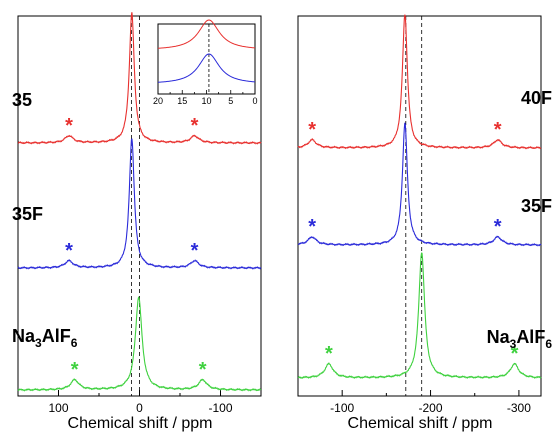 The image size is (559, 438). I want to click on x-tick-label: -300, so click(519, 408).